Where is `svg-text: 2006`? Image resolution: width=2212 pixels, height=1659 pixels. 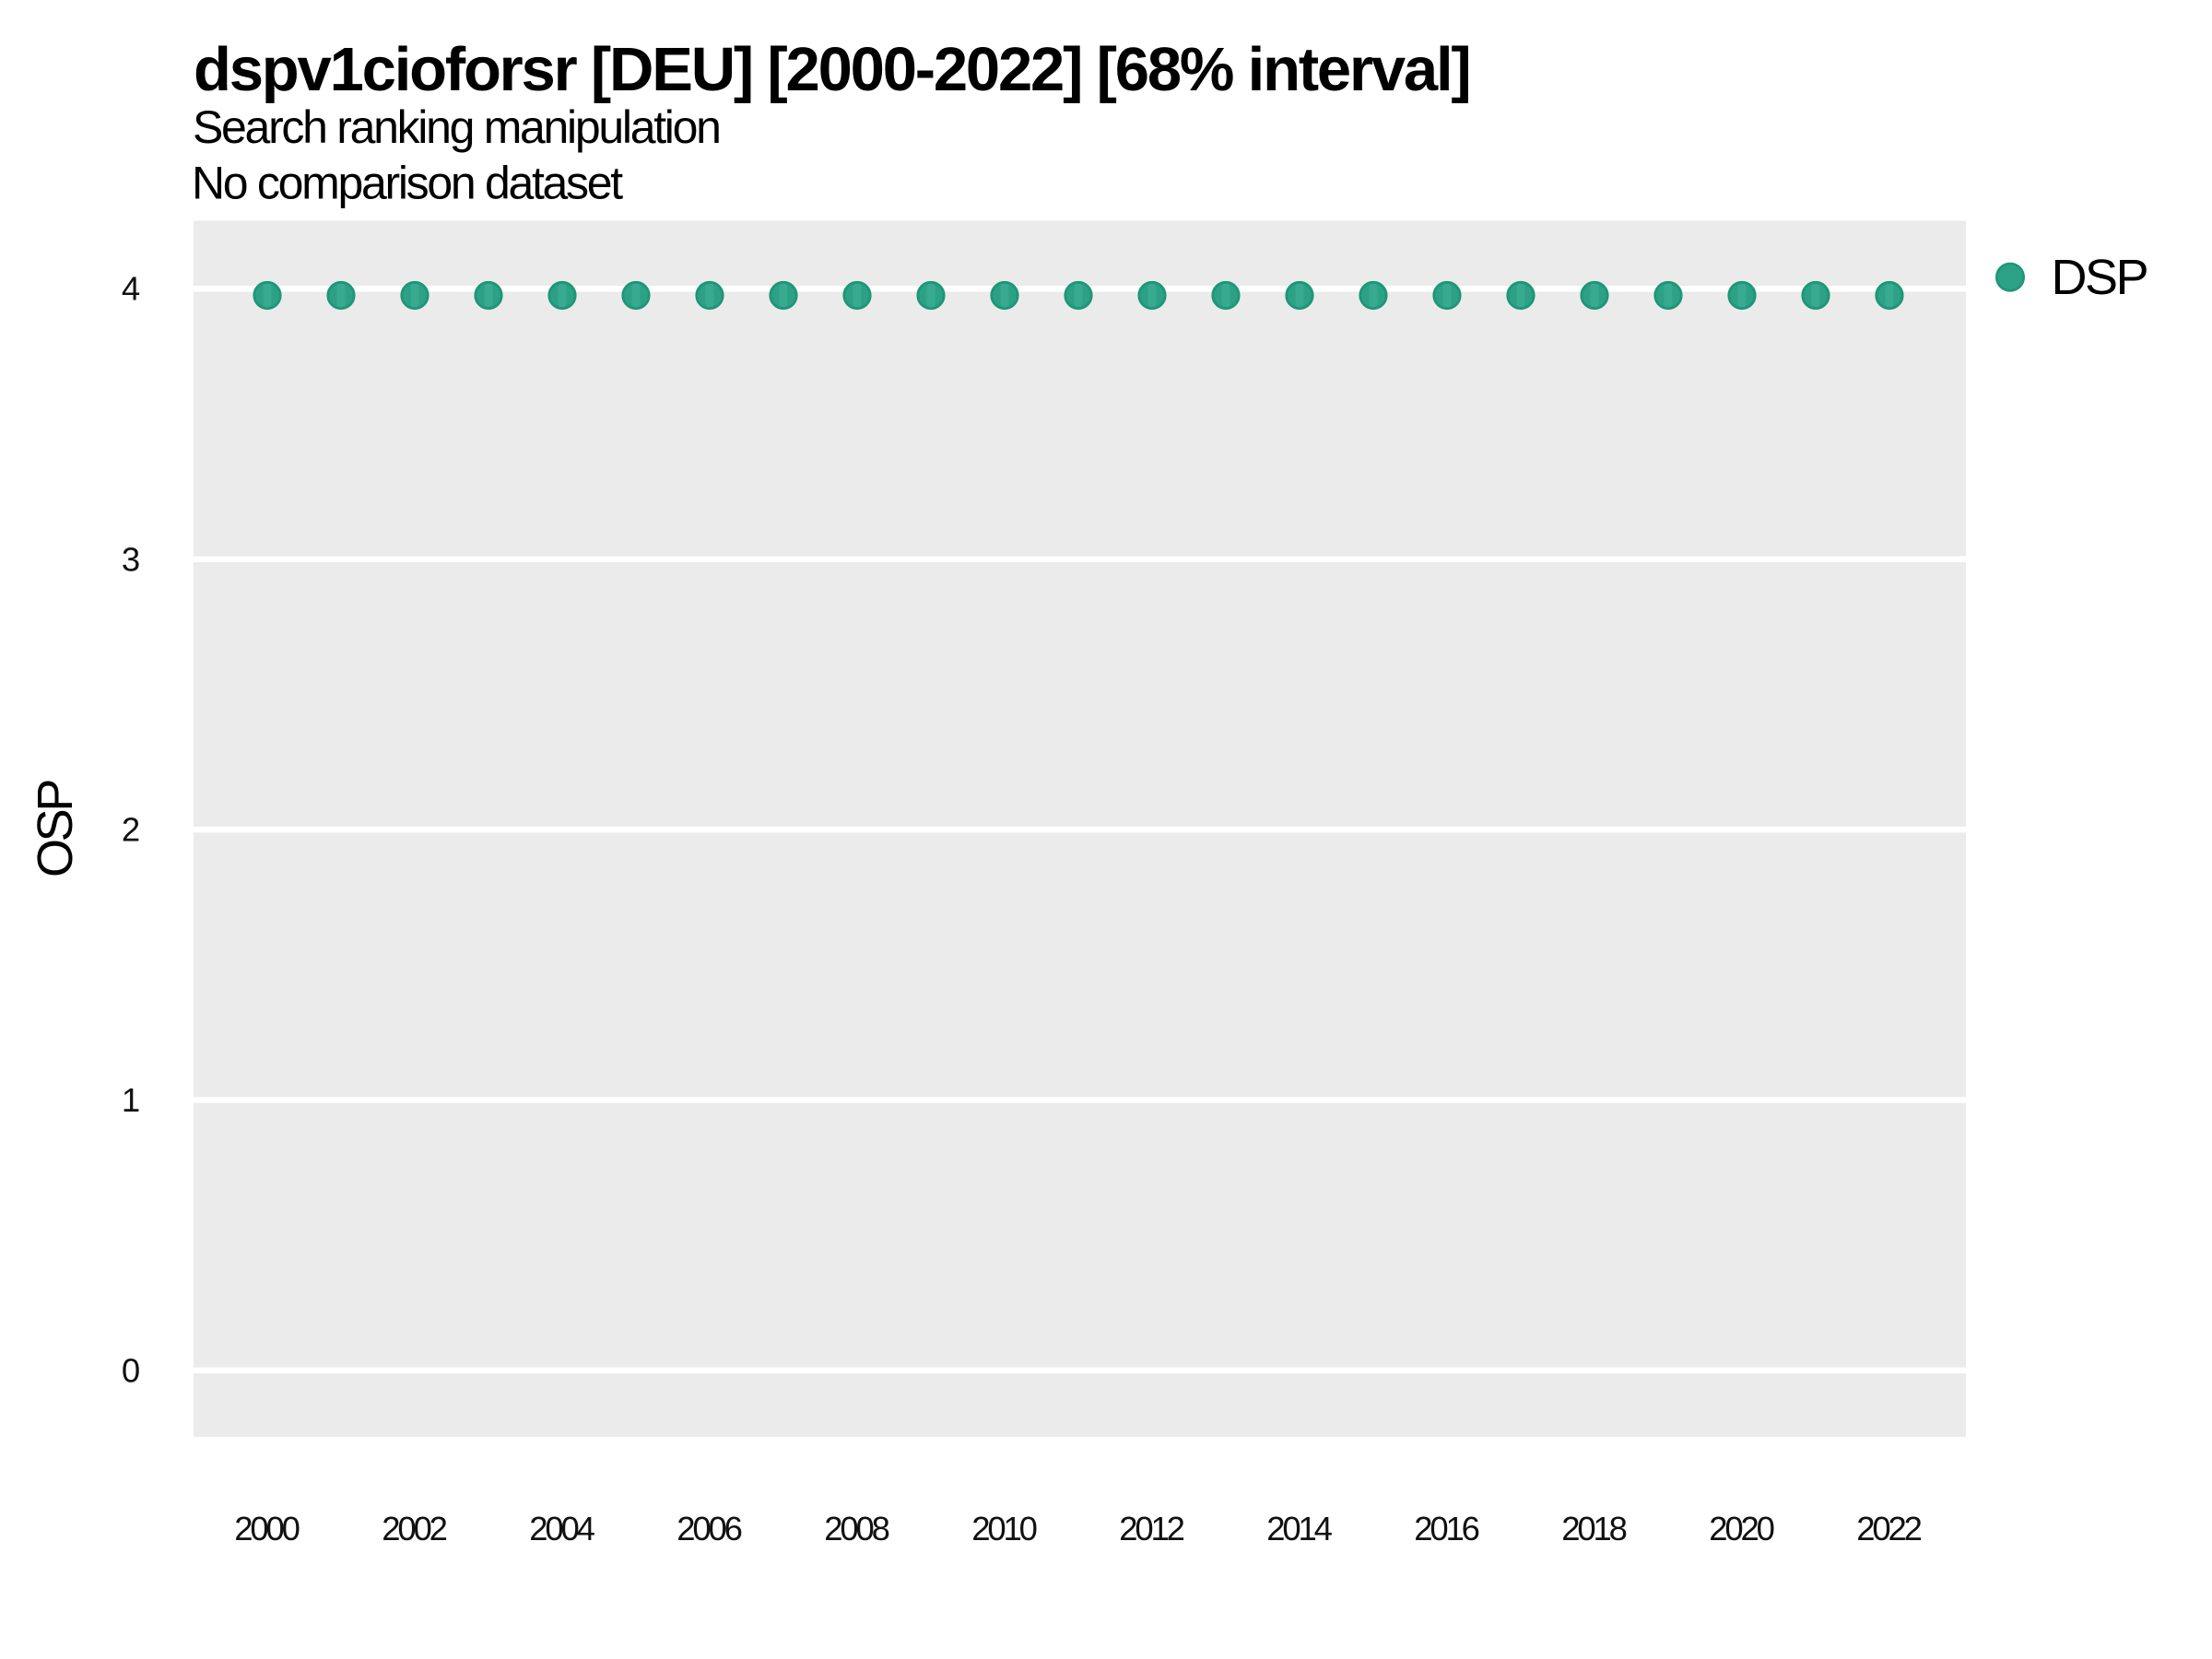
svg-text: 2006 is located at coordinates (709, 1528).